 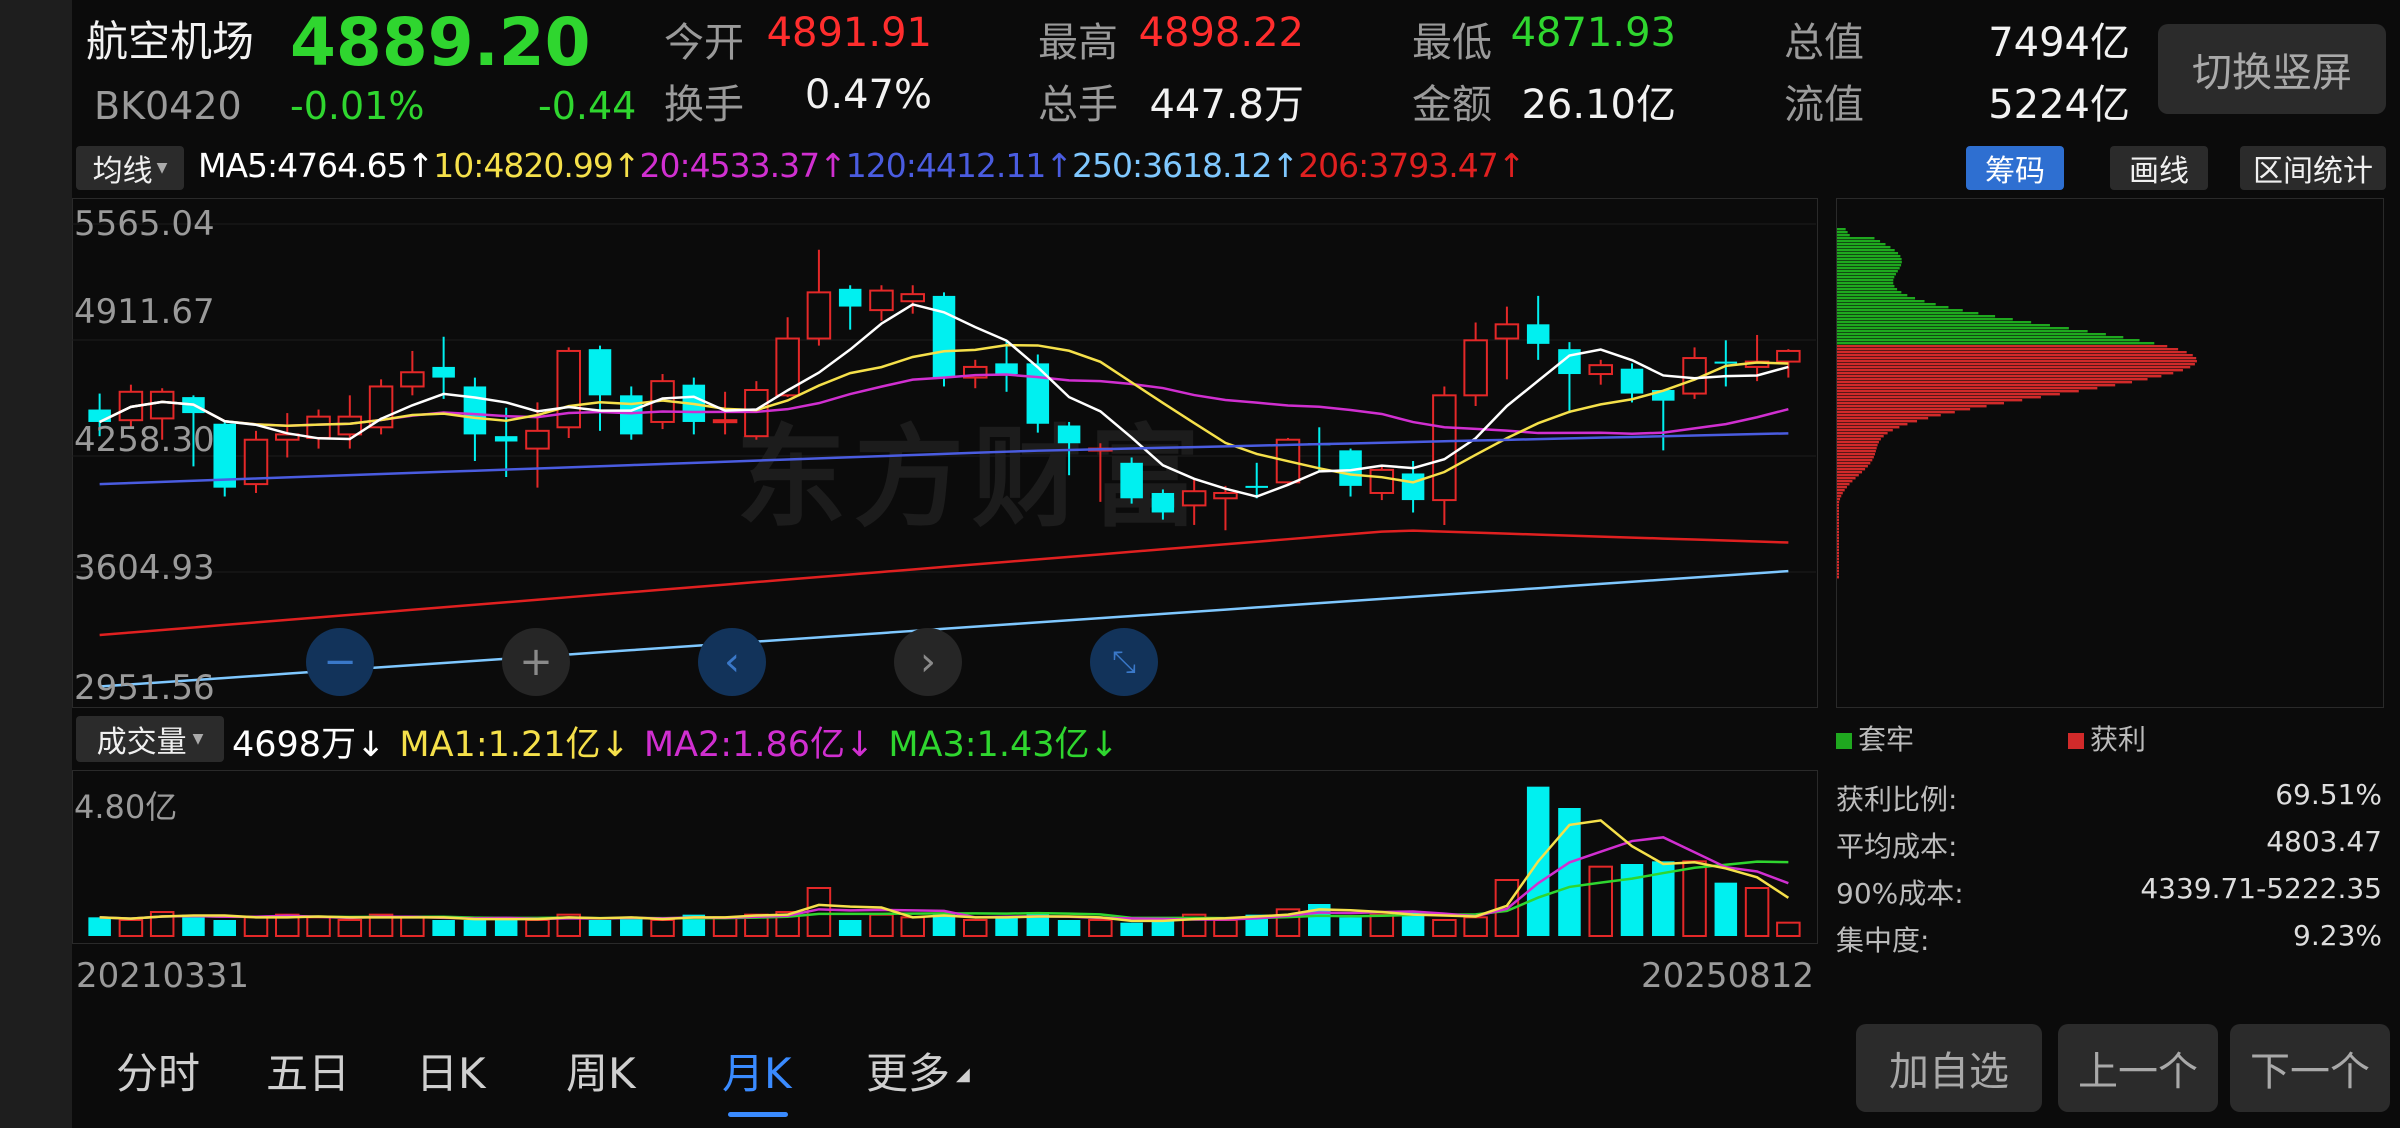 What do you see at coordinates (732, 662) in the screenshot?
I see `pan-left-button: ‹` at bounding box center [732, 662].